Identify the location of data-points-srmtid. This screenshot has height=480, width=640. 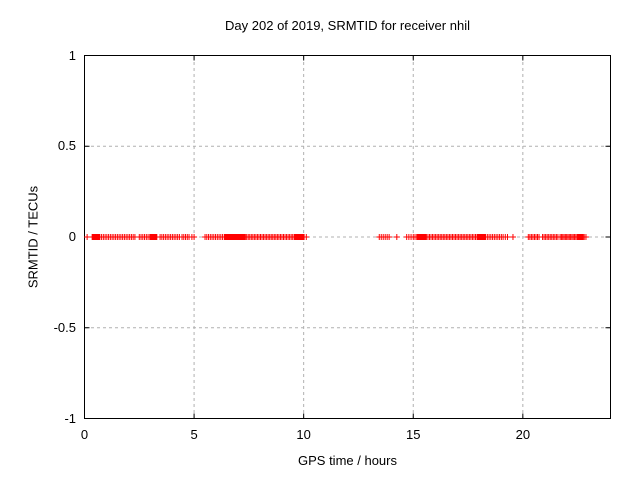
(336, 237).